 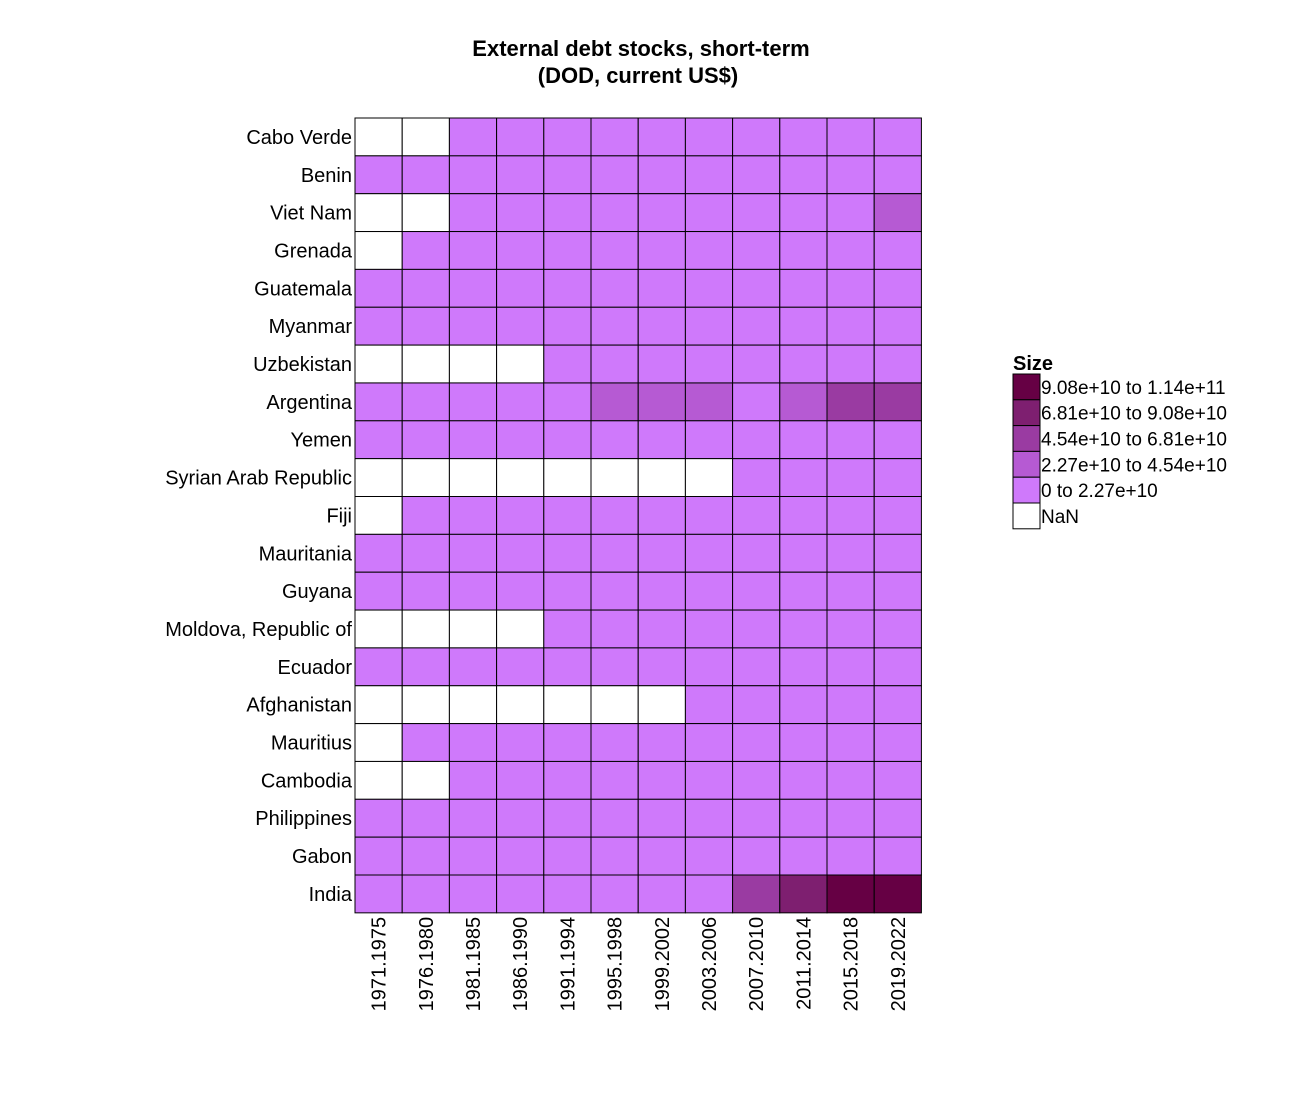 What do you see at coordinates (303, 819) in the screenshot?
I see `y-tick-label: Philippines` at bounding box center [303, 819].